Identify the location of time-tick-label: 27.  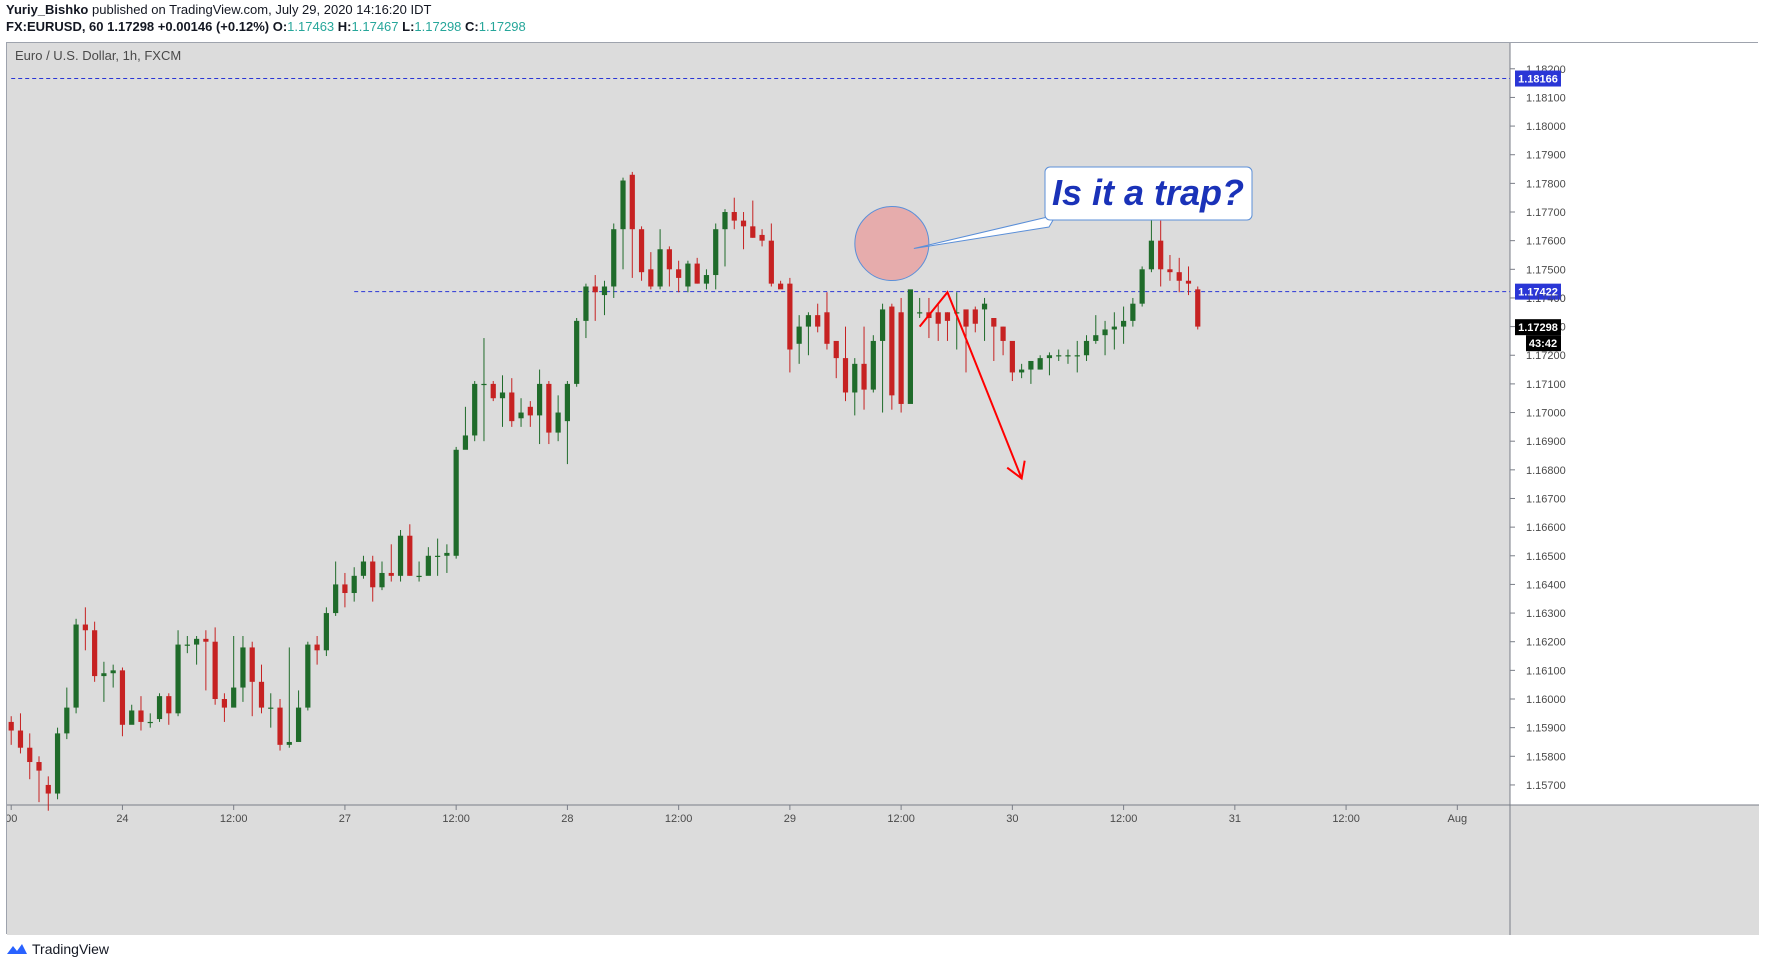
(345, 819).